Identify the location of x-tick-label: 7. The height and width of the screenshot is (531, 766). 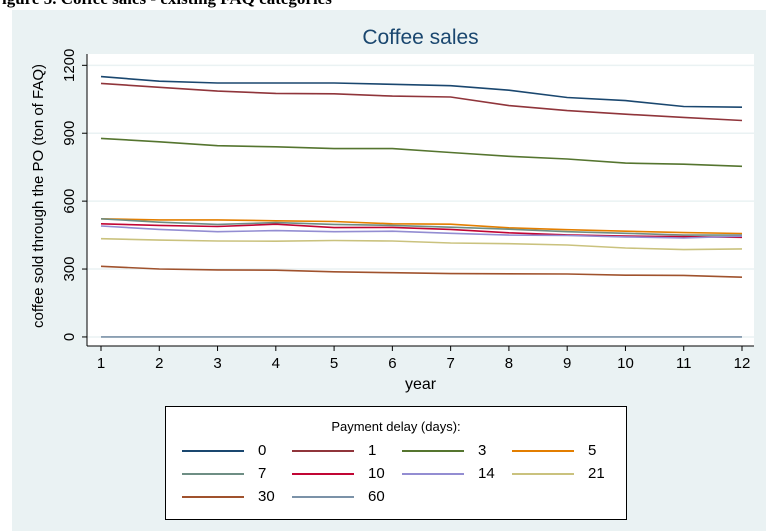
(450, 363).